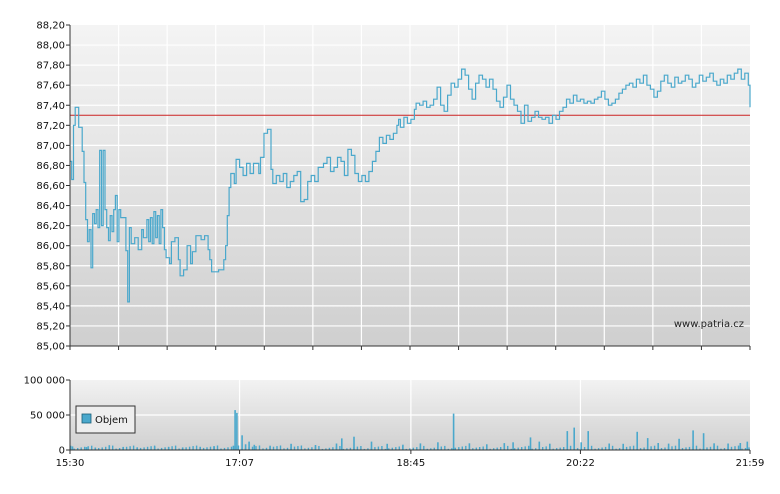  I want to click on x-tick-label: 20:22, so click(580, 463).